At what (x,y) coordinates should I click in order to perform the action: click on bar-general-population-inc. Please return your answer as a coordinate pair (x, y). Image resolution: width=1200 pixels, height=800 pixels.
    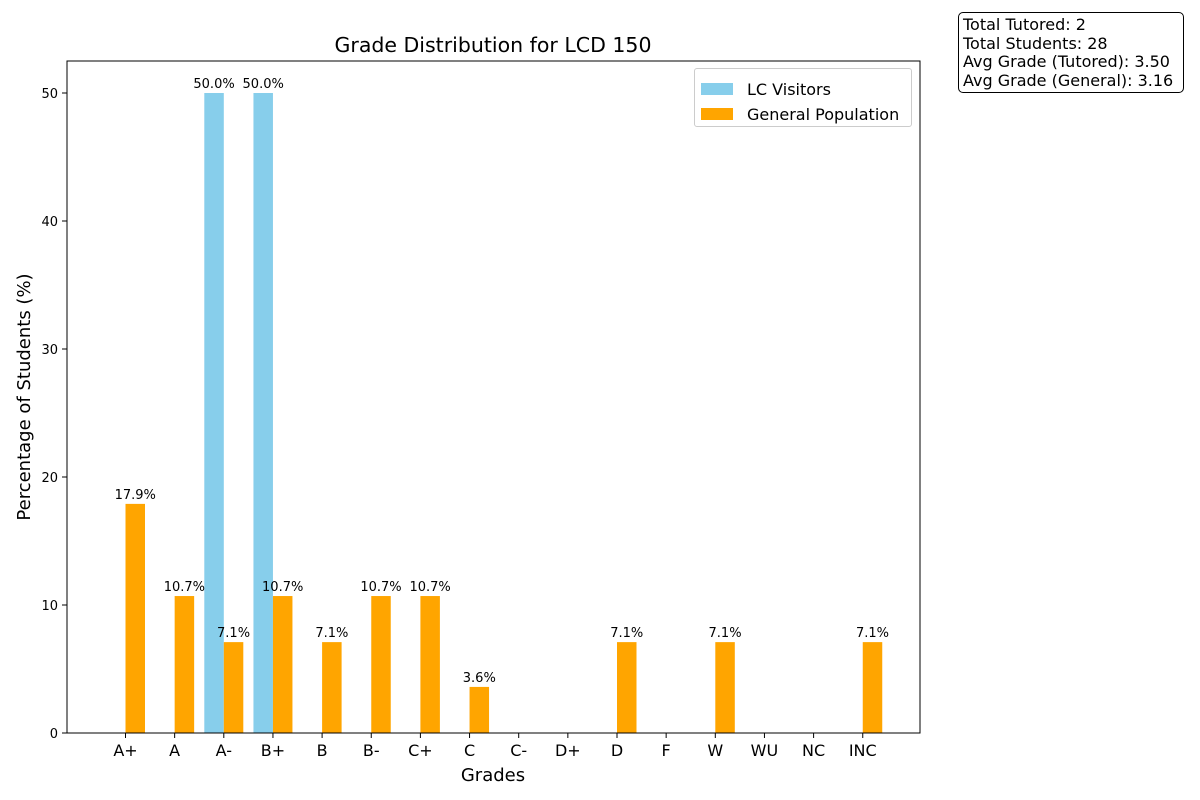
    Looking at the image, I should click on (872, 687).